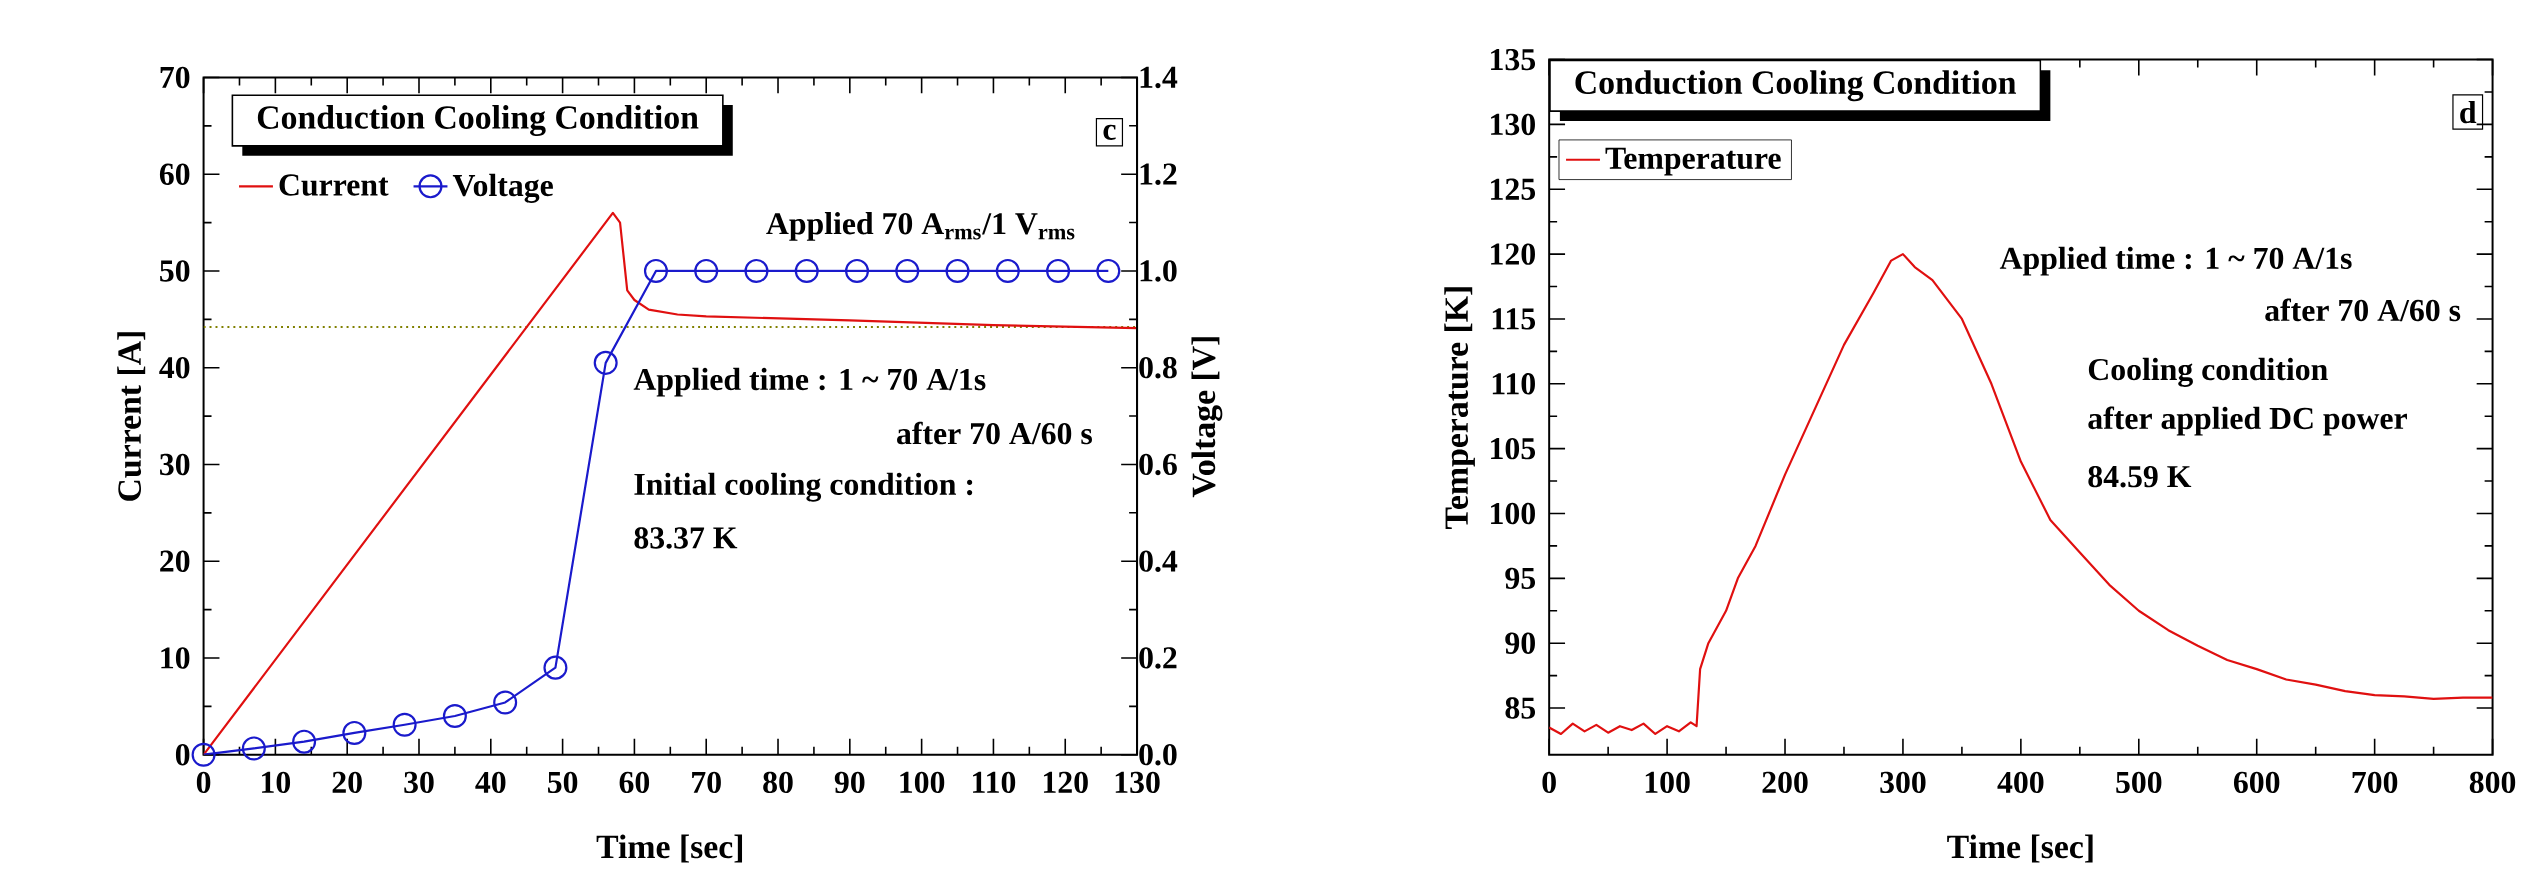 The width and height of the screenshot is (2523, 872). What do you see at coordinates (1693, 161) in the screenshot?
I see `legend-label: Temperature` at bounding box center [1693, 161].